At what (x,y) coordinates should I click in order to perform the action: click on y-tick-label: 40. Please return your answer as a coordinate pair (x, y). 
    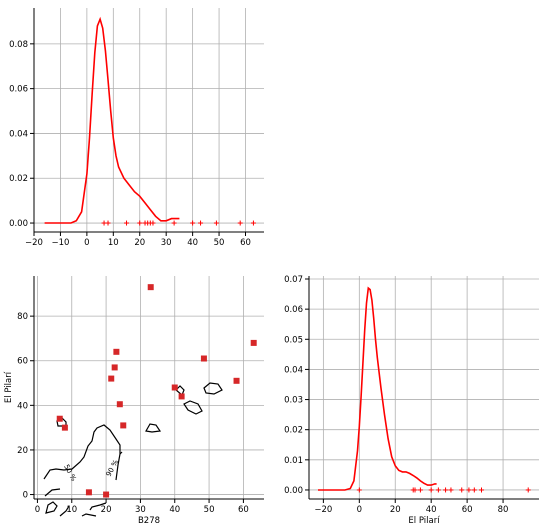
    Looking at the image, I should click on (22, 406).